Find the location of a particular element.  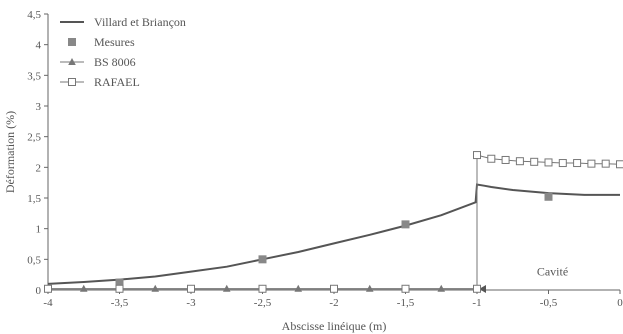

legend-label: RAFAEL is located at coordinates (117, 82).